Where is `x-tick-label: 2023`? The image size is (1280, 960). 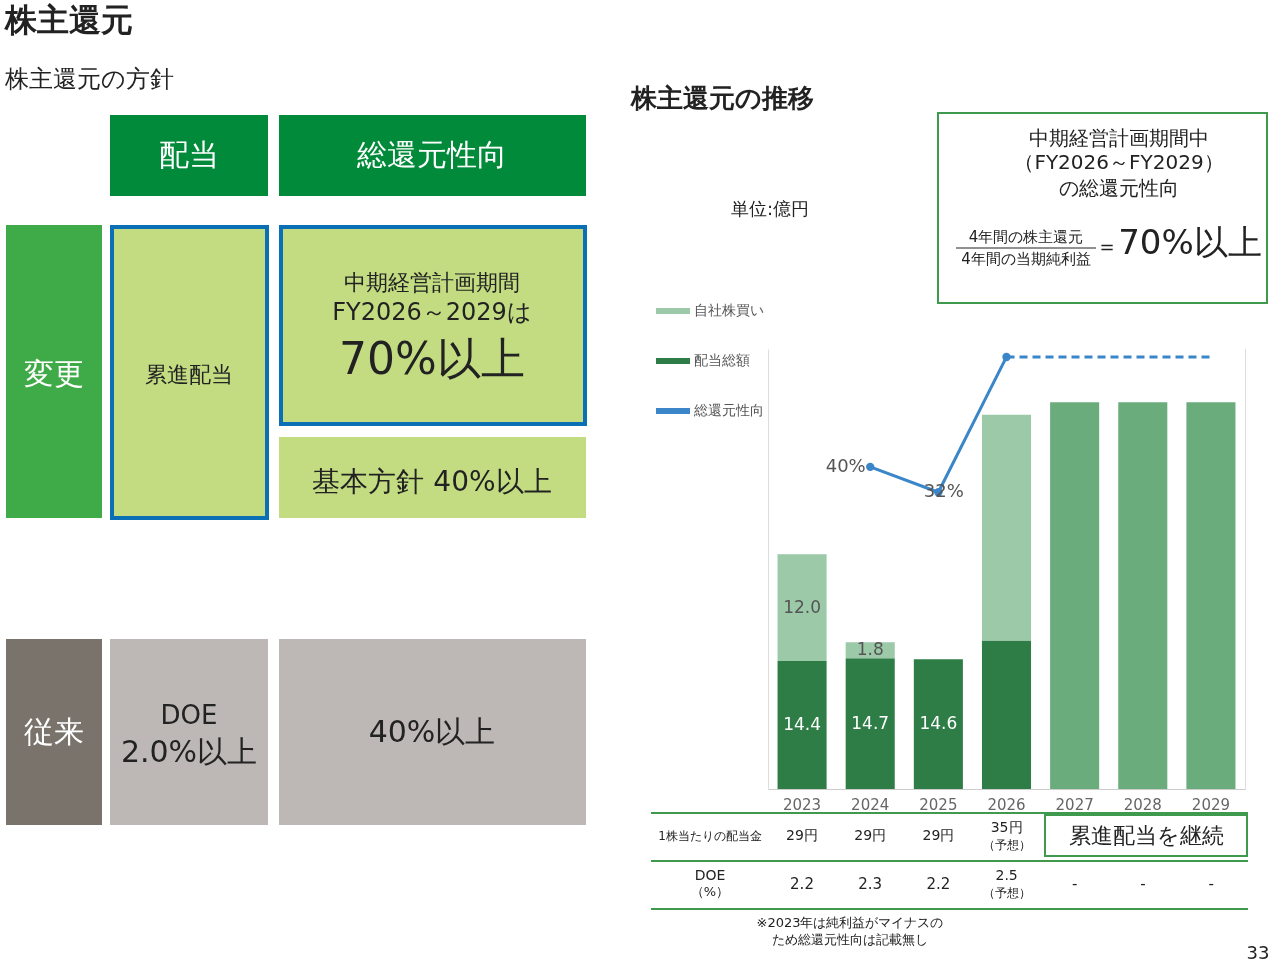
x-tick-label: 2023 is located at coordinates (802, 804).